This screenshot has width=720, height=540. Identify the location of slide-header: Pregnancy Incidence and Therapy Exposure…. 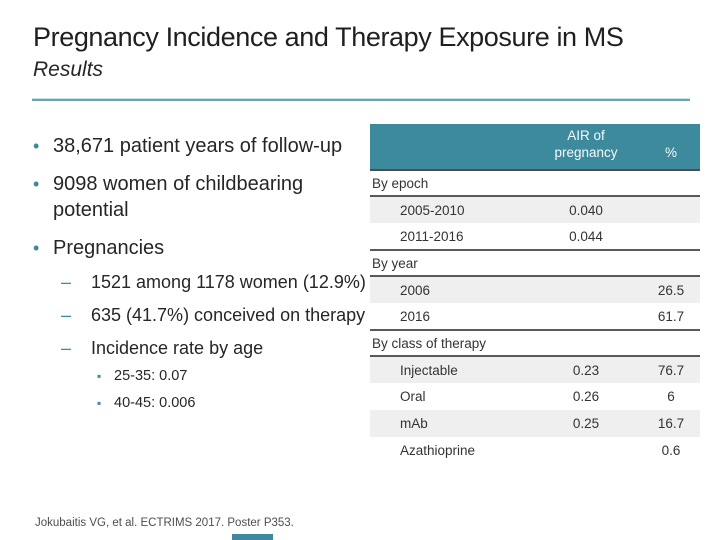
(363, 52).